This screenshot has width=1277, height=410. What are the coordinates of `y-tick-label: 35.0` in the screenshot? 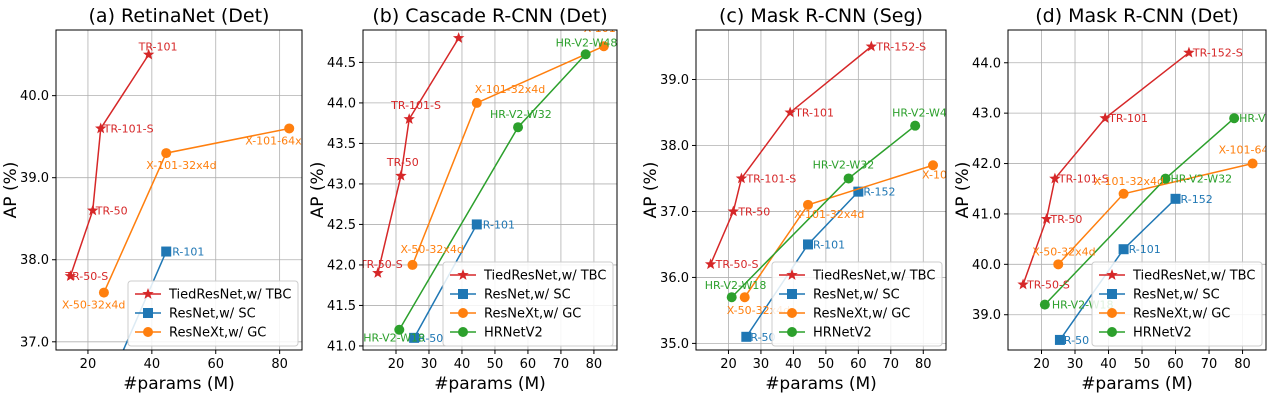 It's located at (674, 344).